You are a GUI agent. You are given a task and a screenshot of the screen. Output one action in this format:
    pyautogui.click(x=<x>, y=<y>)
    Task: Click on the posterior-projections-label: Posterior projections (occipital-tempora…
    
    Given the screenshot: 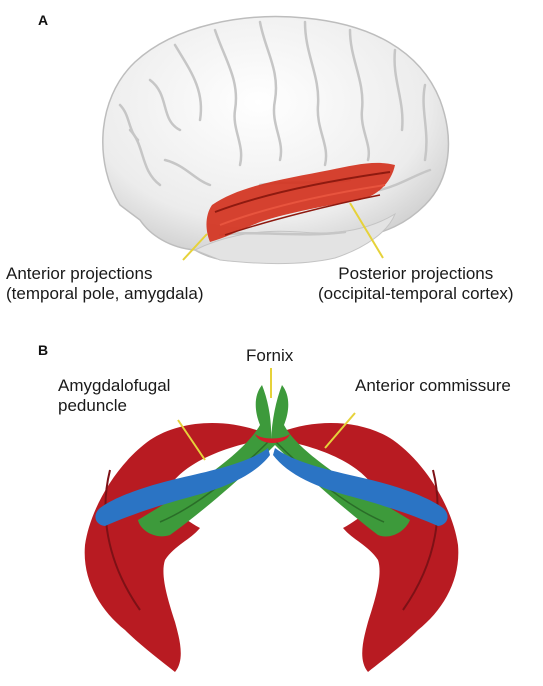 What is the action you would take?
    pyautogui.click(x=416, y=284)
    